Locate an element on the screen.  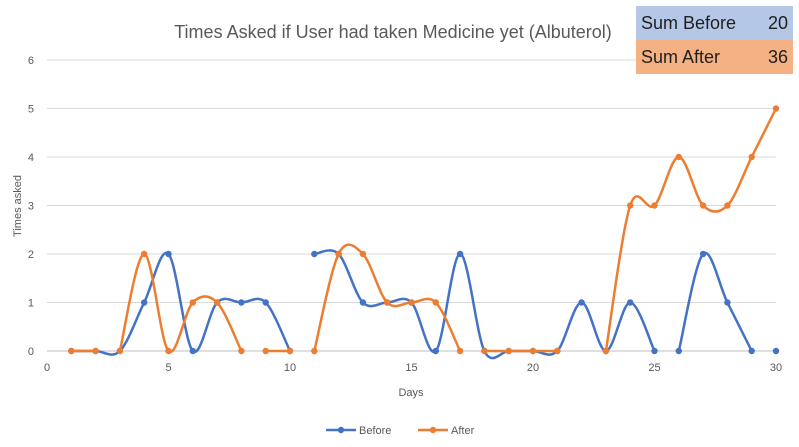
sum-before-value: 20 is located at coordinates (777, 22).